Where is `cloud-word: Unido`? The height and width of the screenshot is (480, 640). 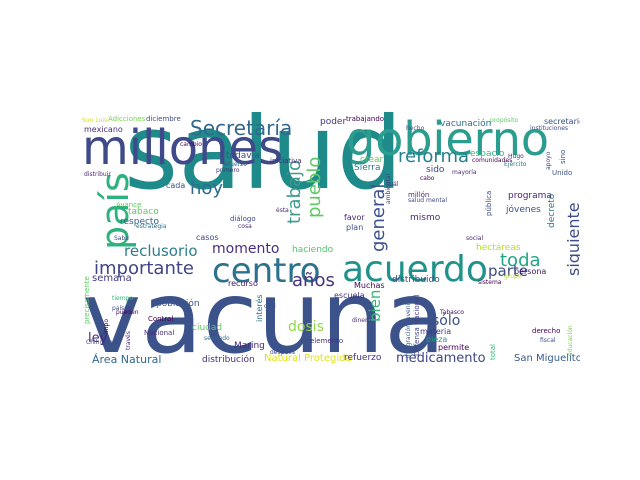 cloud-word: Unido is located at coordinates (562, 173).